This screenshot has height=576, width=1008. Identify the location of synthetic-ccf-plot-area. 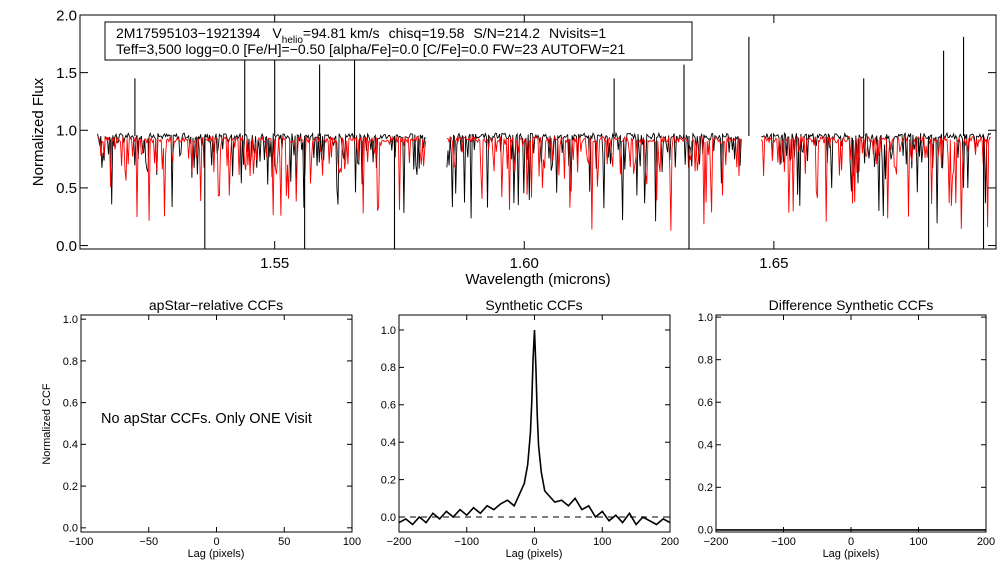
(534, 427).